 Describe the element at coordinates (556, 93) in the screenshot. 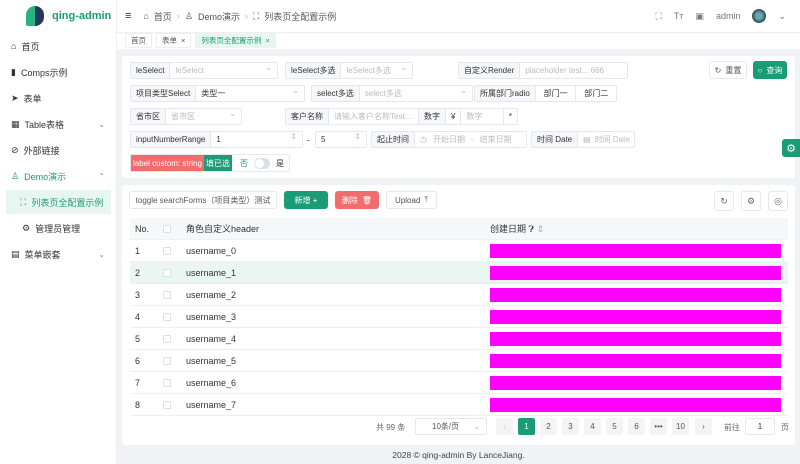

I see `radio-dept-1: 部门一` at that location.